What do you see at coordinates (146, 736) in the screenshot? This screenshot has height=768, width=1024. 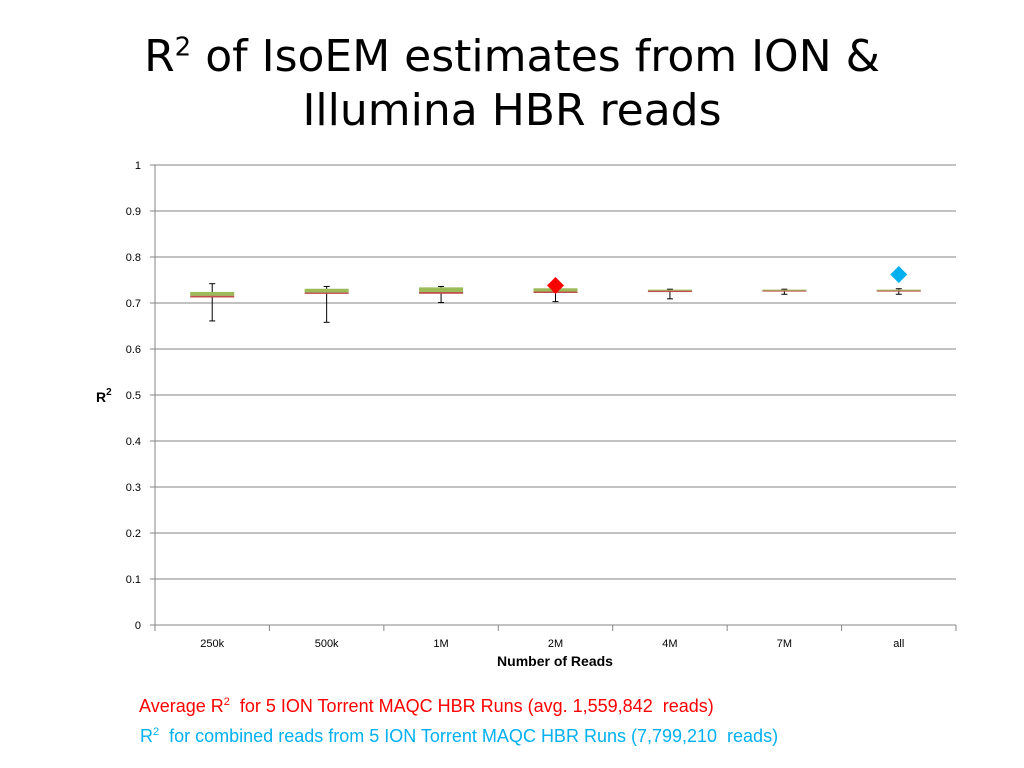 I see `note-combined-prefix: R` at bounding box center [146, 736].